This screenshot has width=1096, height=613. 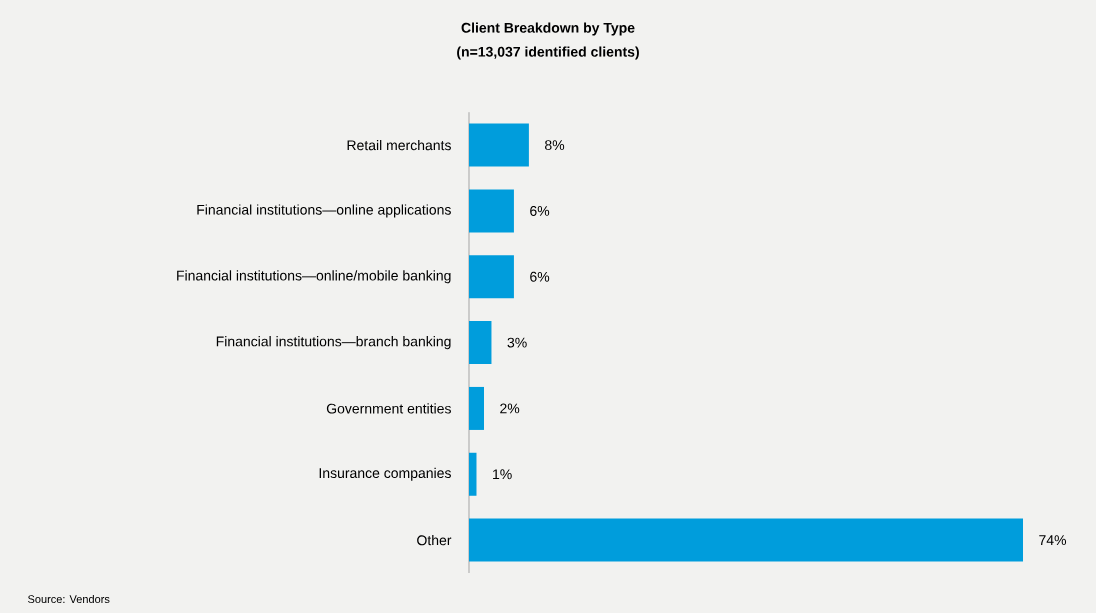 I want to click on data-label: 8%, so click(x=555, y=145).